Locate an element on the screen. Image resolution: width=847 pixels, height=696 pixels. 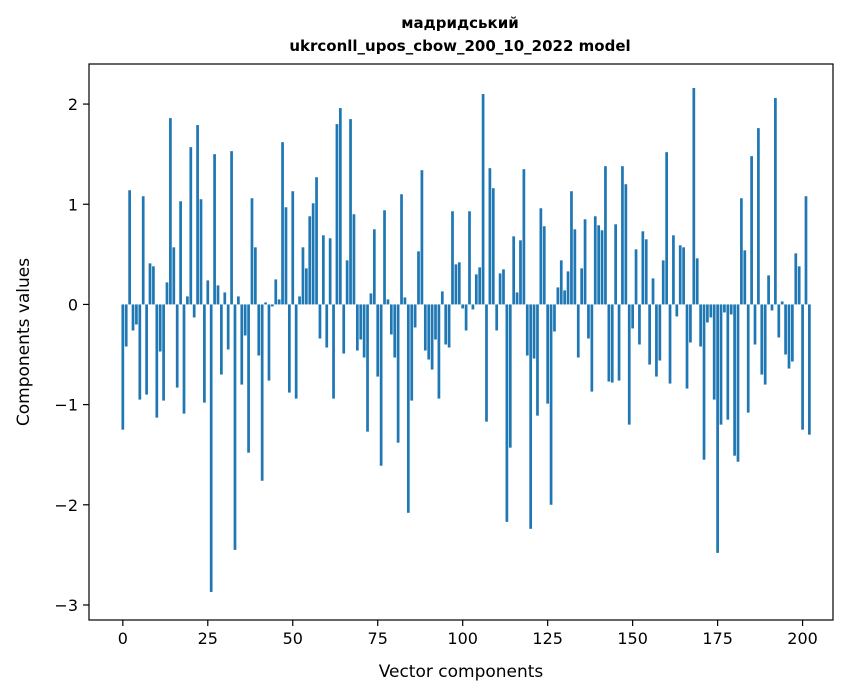
x-tick-label: 100 is located at coordinates (462, 638).